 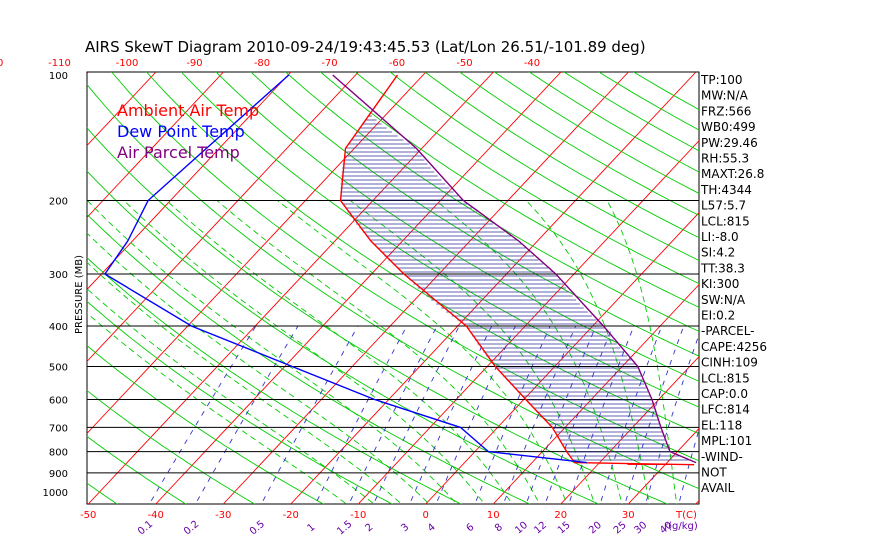 What do you see at coordinates (564, 528) in the screenshot?
I see `mixing-ratio-tick-label: 15` at bounding box center [564, 528].